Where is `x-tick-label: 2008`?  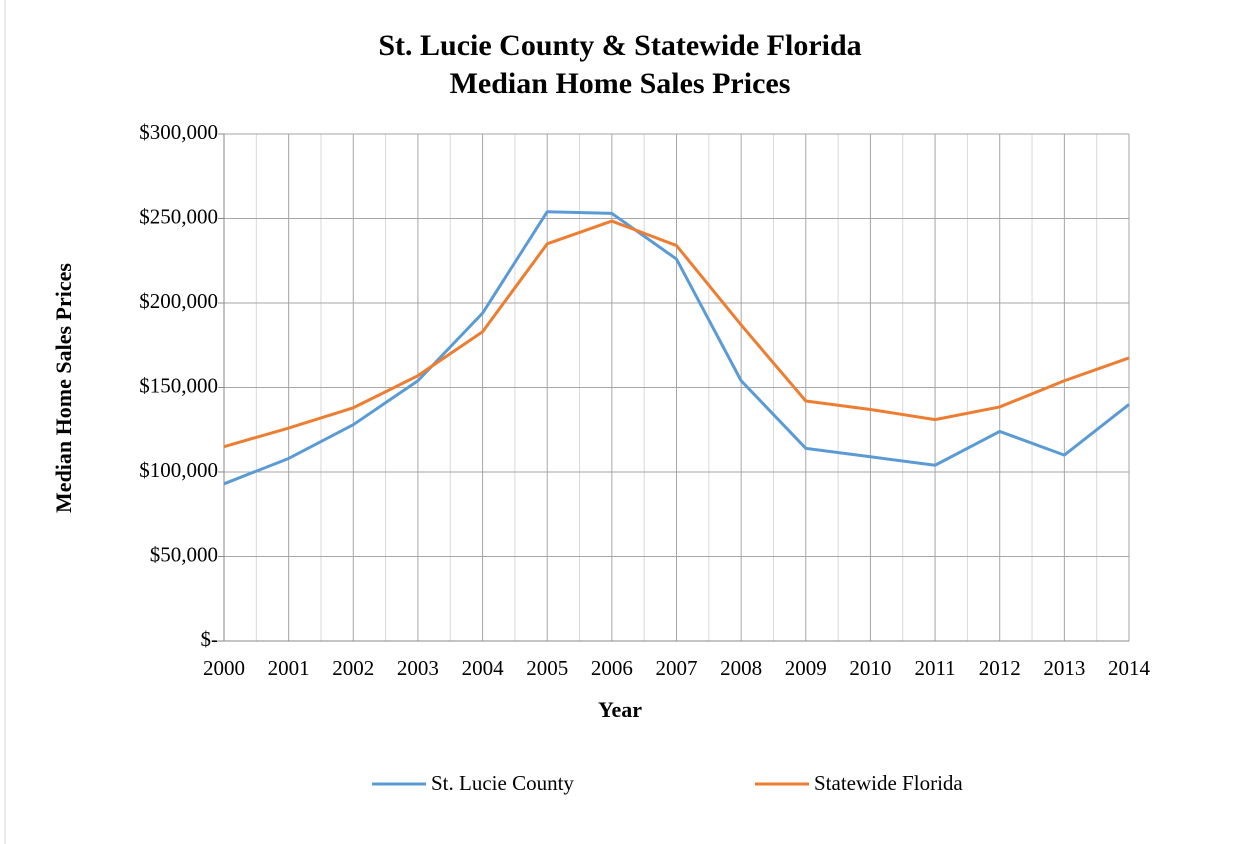
x-tick-label: 2008 is located at coordinates (741, 668).